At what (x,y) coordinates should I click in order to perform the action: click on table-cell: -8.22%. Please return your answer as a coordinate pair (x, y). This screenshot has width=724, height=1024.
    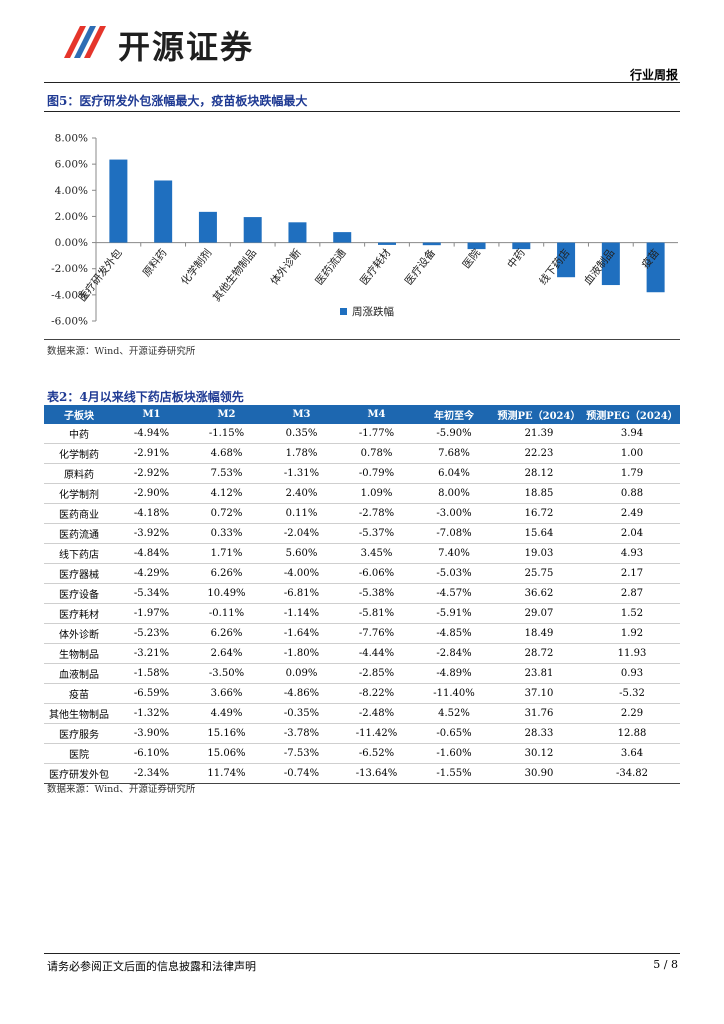
    Looking at the image, I should click on (376, 693).